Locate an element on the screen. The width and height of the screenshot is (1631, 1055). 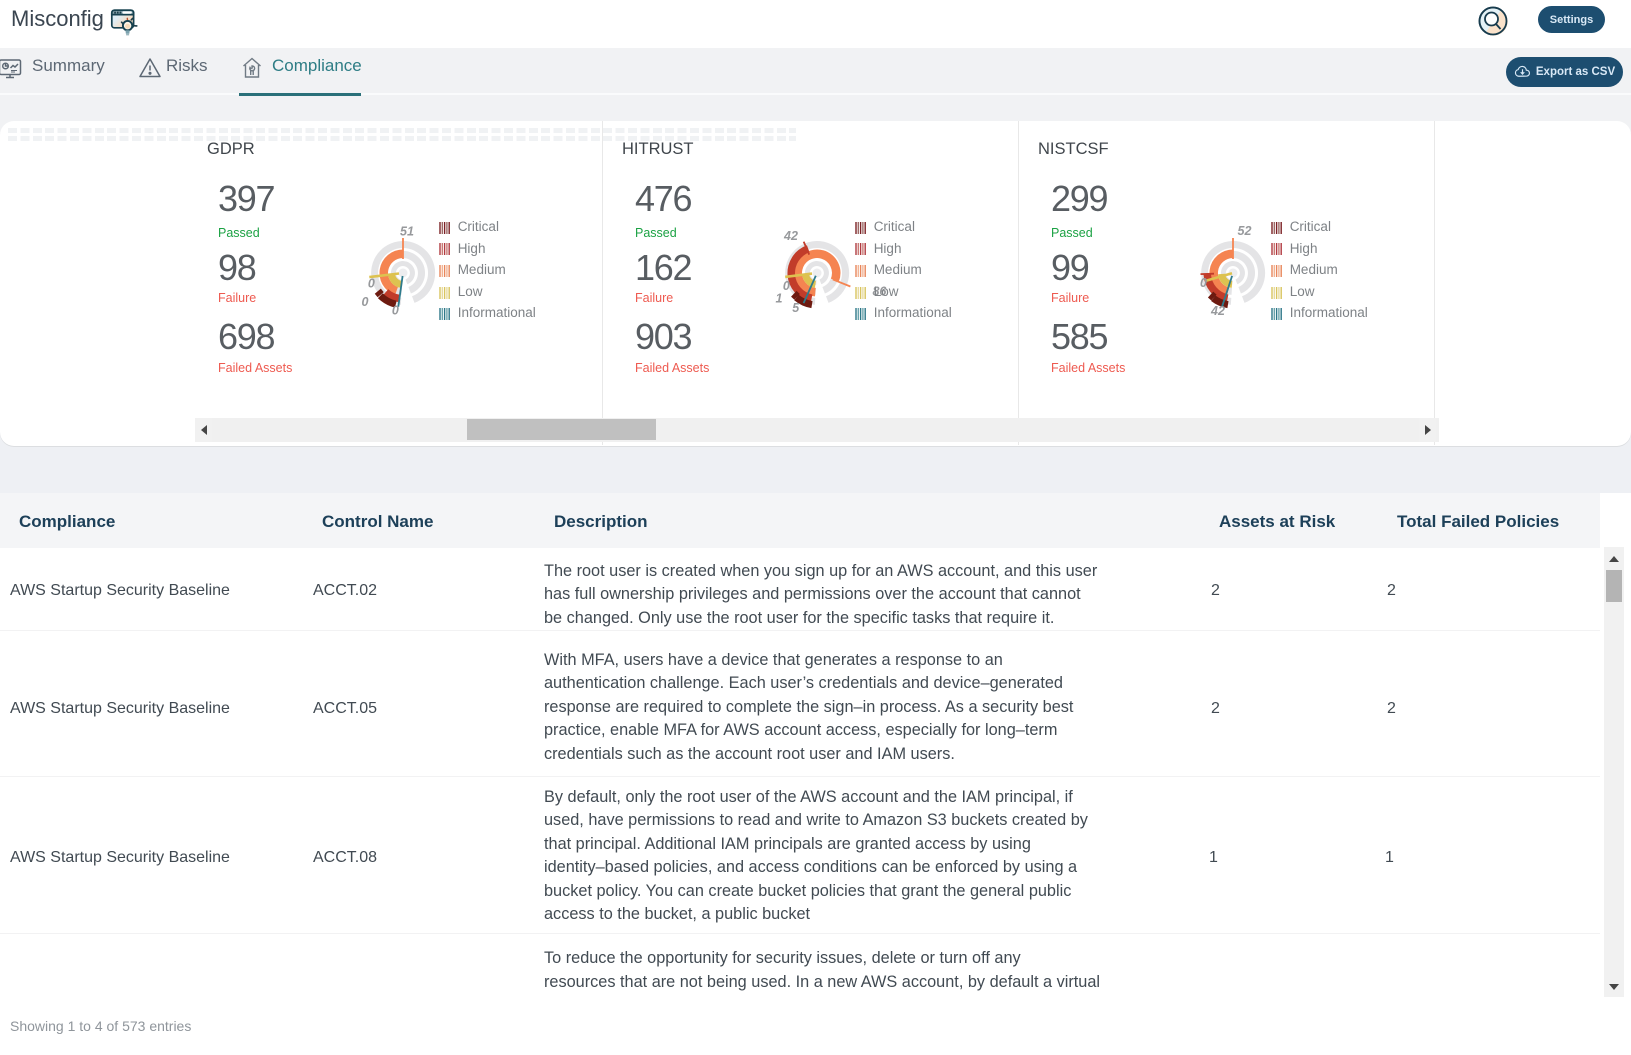
svg-text: 1 is located at coordinates (779, 299).